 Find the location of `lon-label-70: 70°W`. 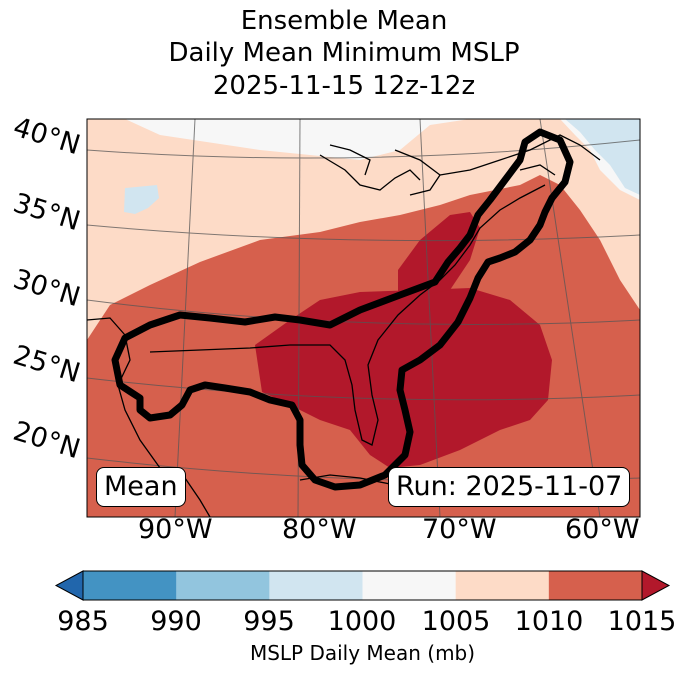

lon-label-70: 70°W is located at coordinates (459, 529).